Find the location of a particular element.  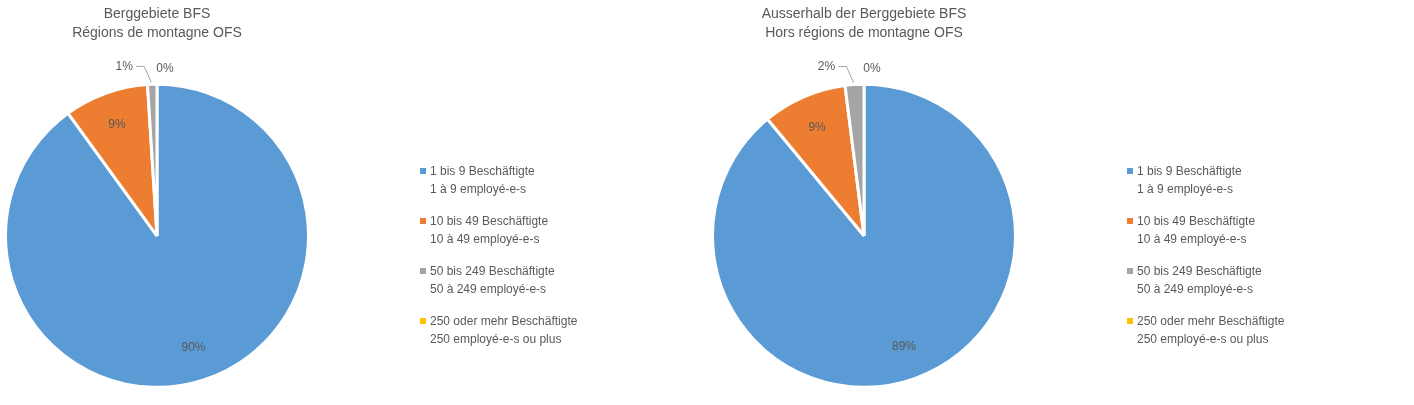

chart-title: Ausserhalb der Berggebiete BFS is located at coordinates (864, 13).